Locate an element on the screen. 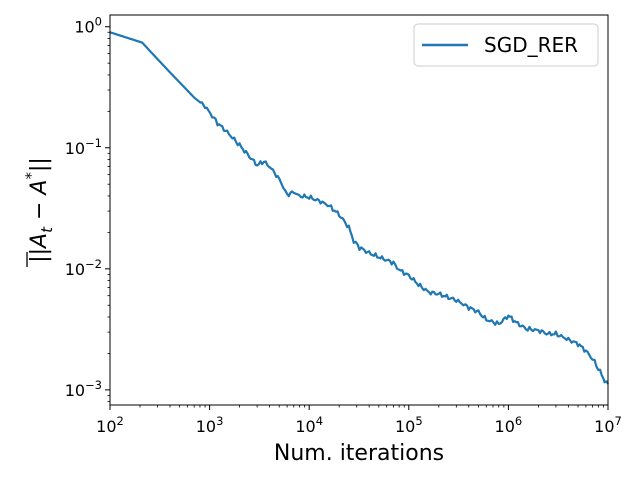  svg-text: ||At − A*|| is located at coordinates (39, 210).